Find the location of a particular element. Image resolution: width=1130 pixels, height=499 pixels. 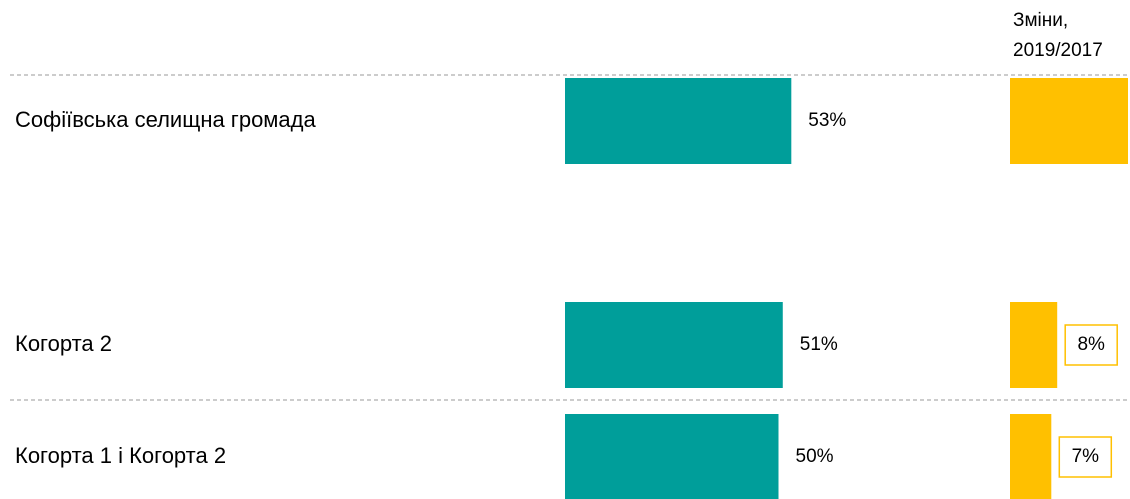

change-label: 8% is located at coordinates (1091, 344).